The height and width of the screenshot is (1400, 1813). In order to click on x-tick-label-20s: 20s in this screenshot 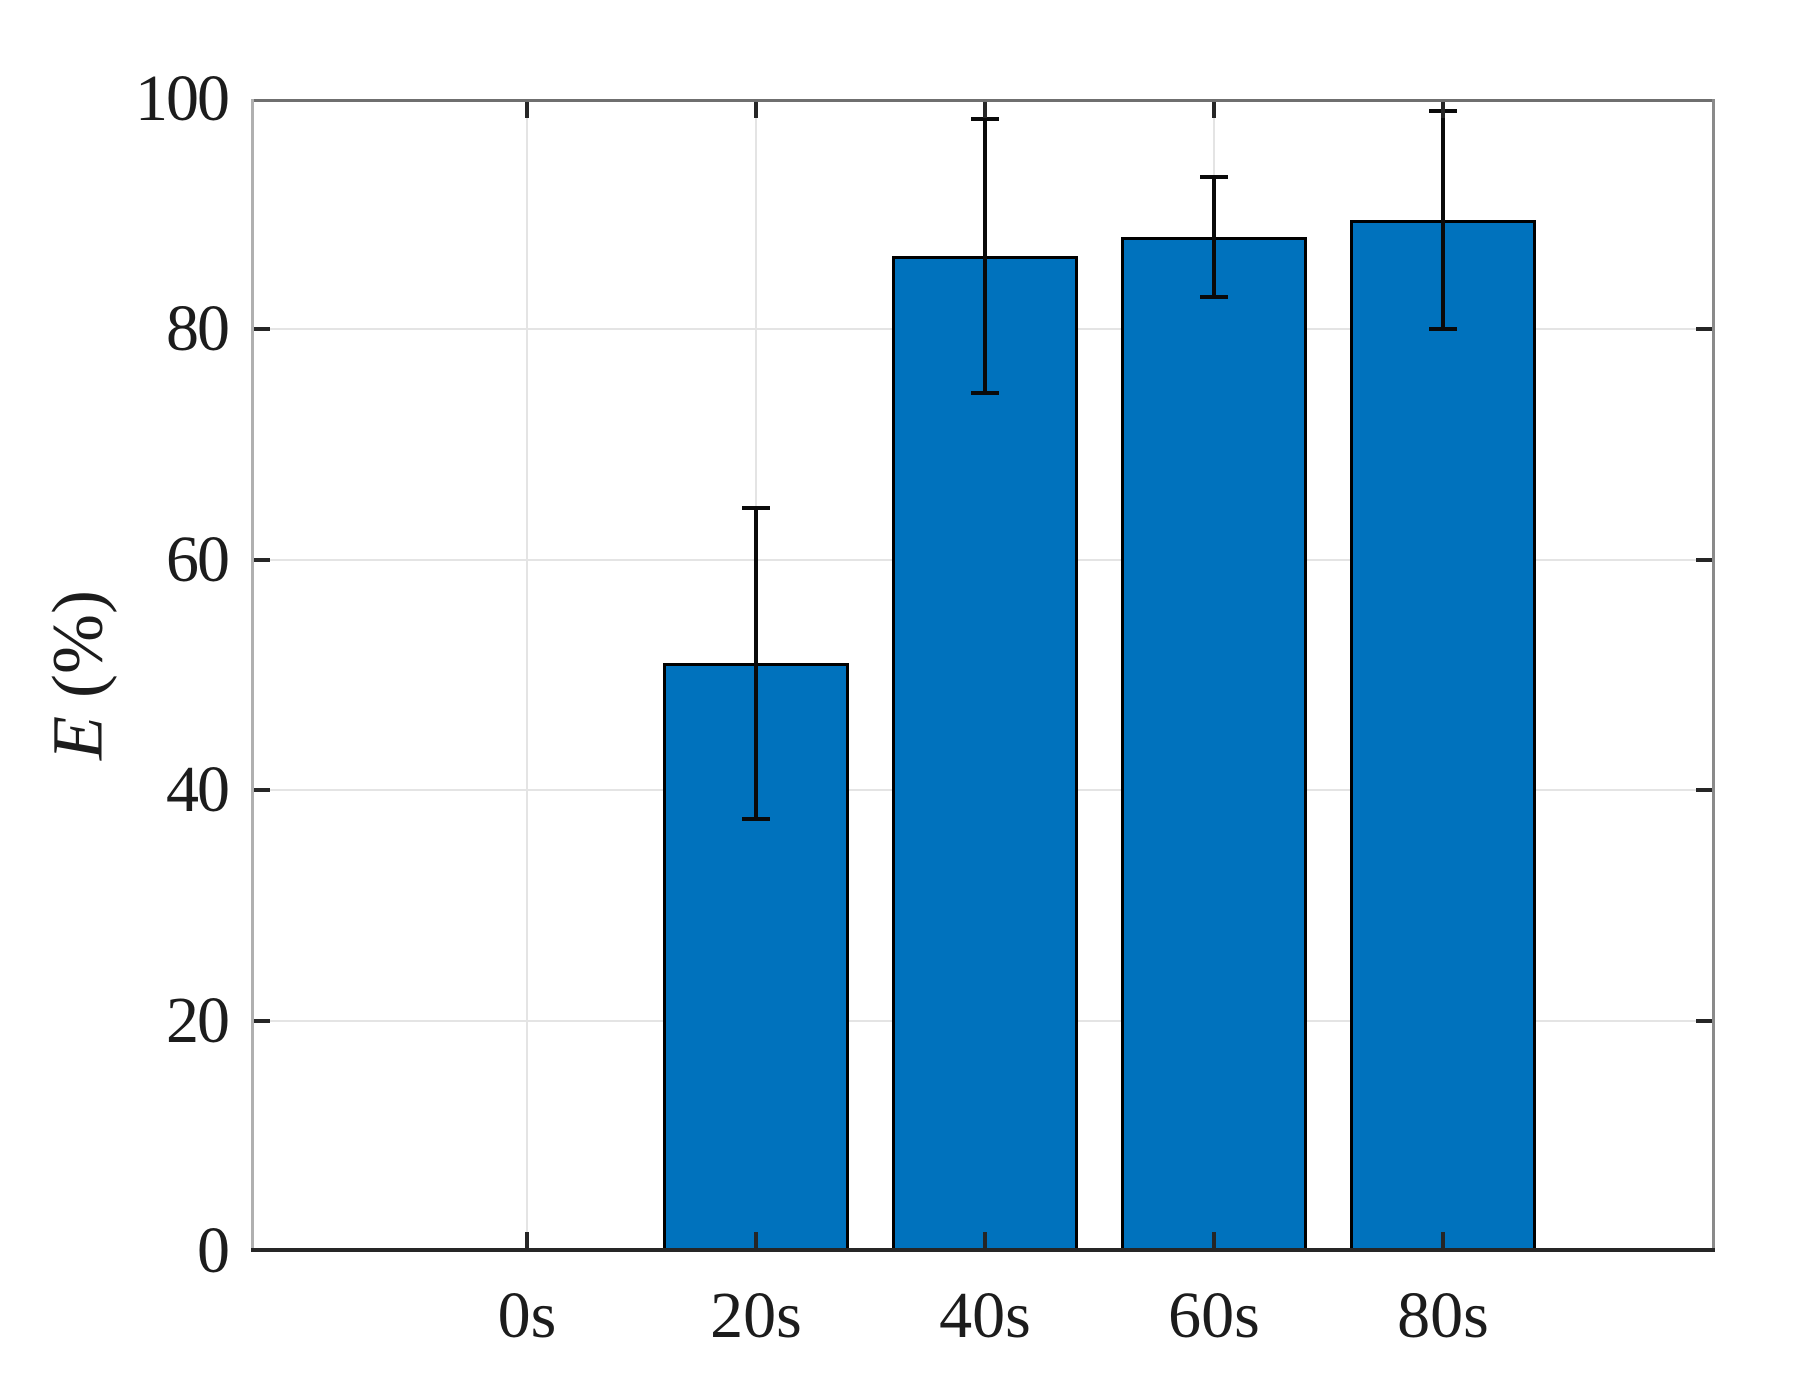, I will do `click(756, 1315)`.